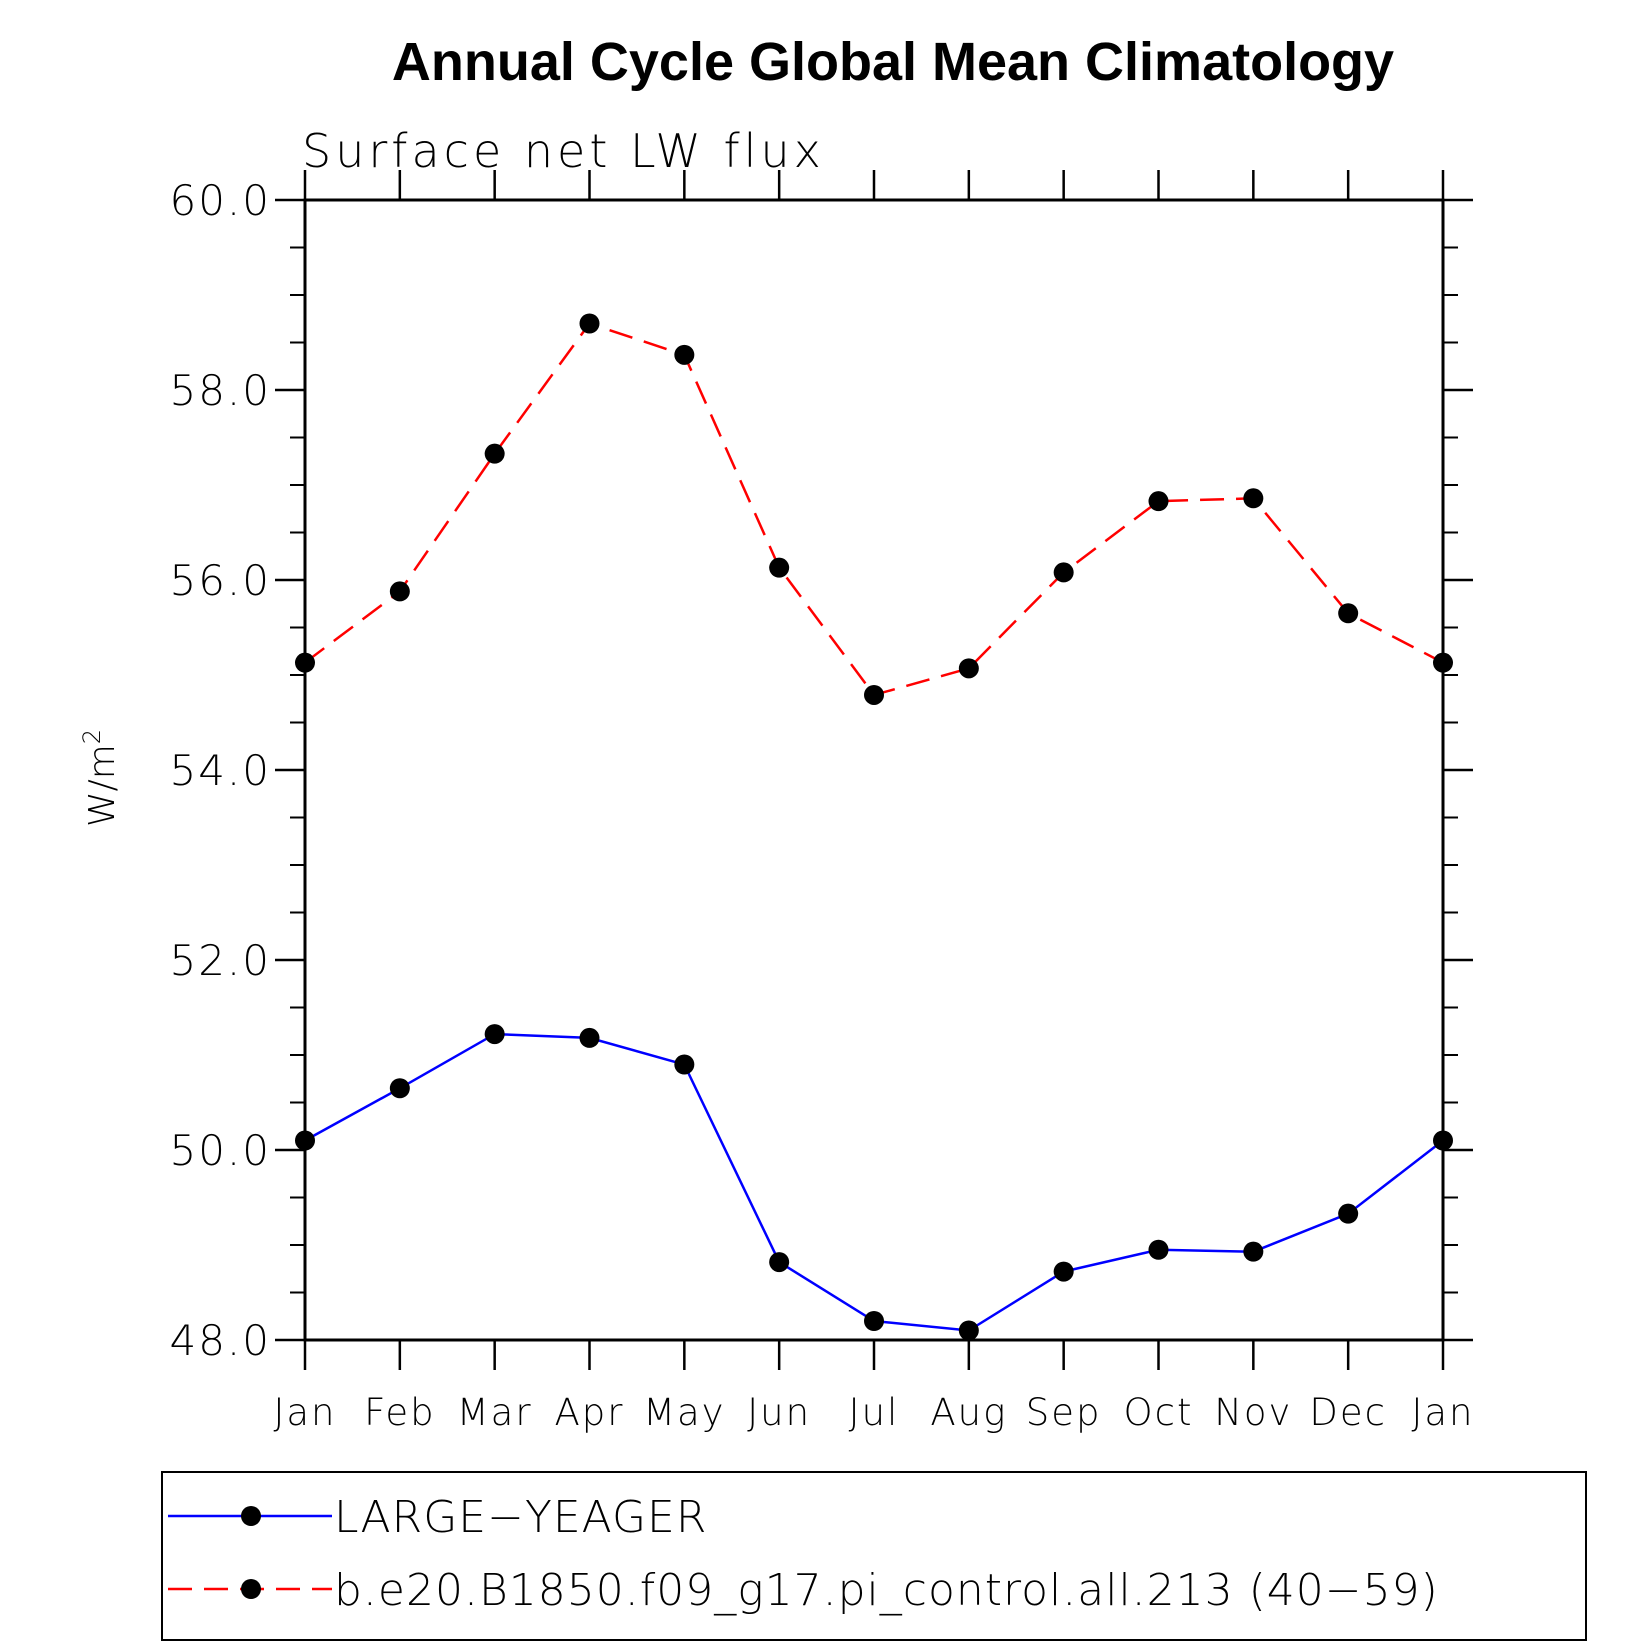 This screenshot has width=1652, height=1652. Describe the element at coordinates (1159, 1412) in the screenshot. I see `x-tick-label: Oct` at that location.